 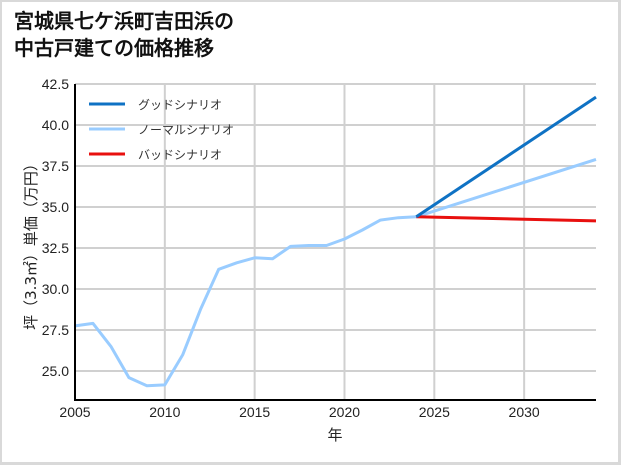 I want to click on chart-title: 宮城県七ケ浜町吉田浜の 中古戸建ての価格推移, so click(x=124, y=35).